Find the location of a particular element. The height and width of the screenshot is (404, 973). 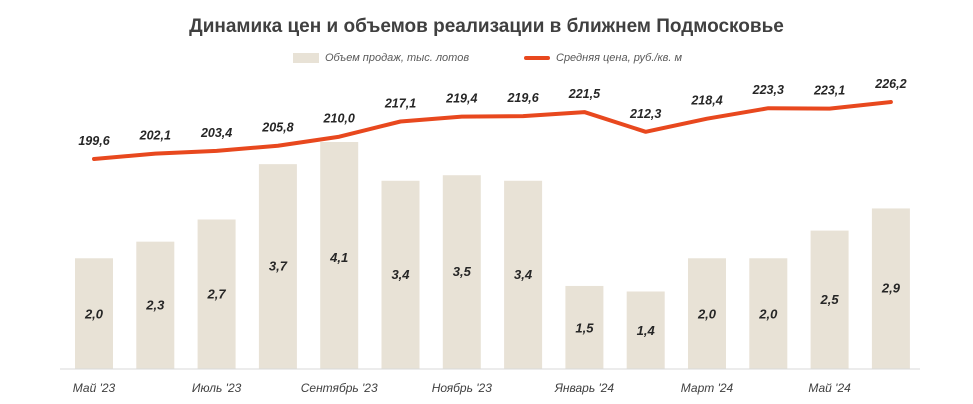

bar-value-label: 3,7 is located at coordinates (278, 266).